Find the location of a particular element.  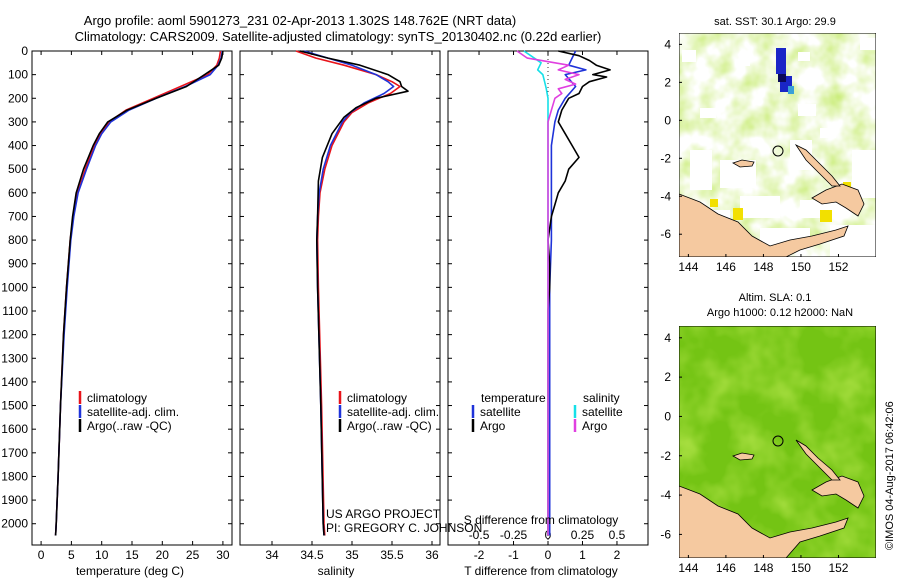

sla-map is located at coordinates (777, 442).